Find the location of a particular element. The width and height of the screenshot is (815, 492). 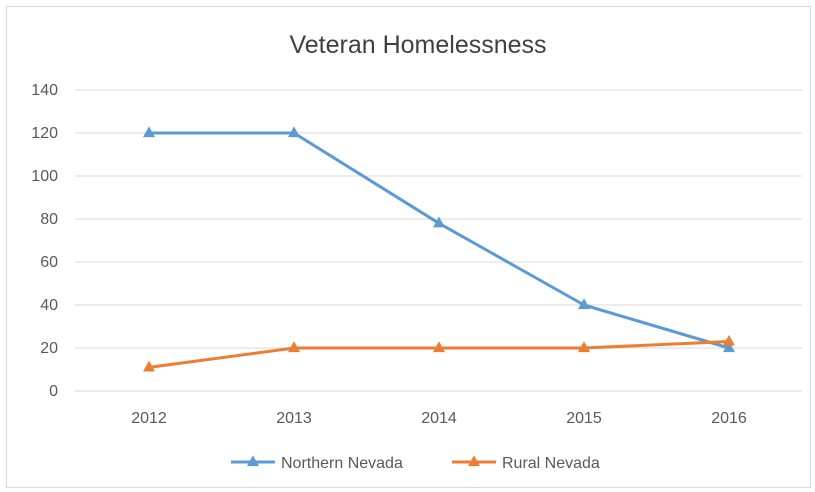

y-tick-label: 80 is located at coordinates (49, 219).